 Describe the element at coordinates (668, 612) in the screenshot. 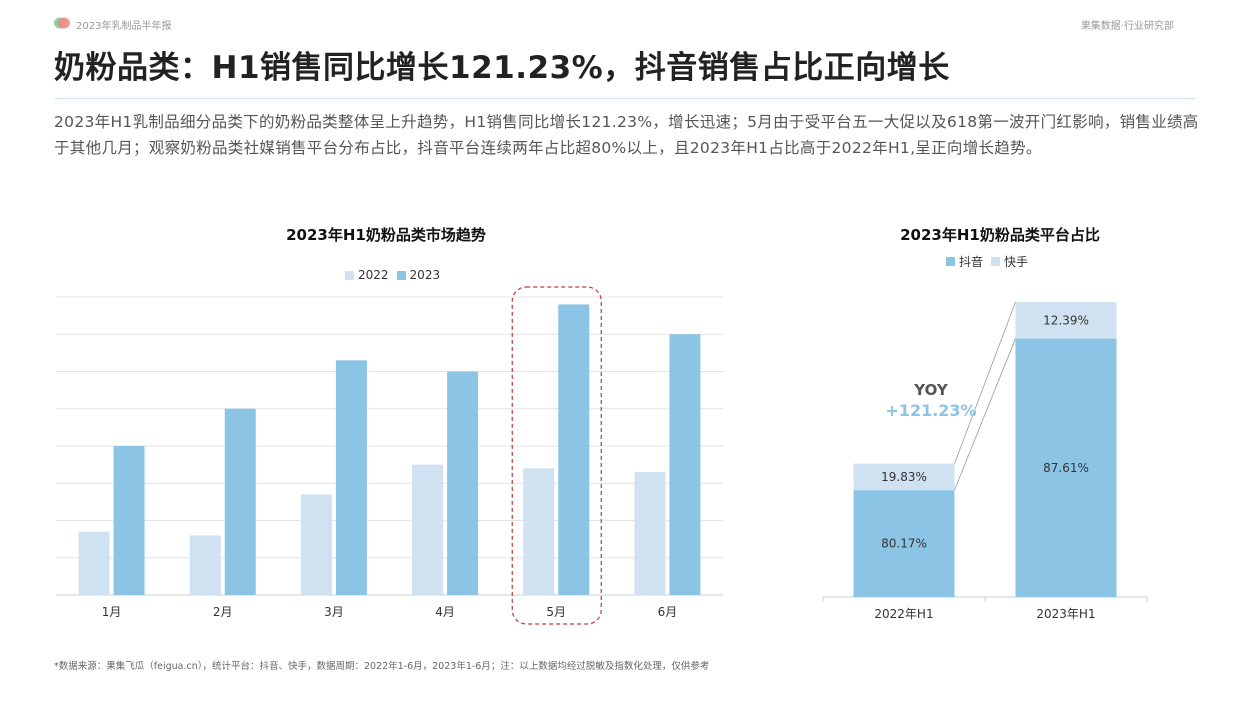

I see `x-tick-label: 6月` at that location.